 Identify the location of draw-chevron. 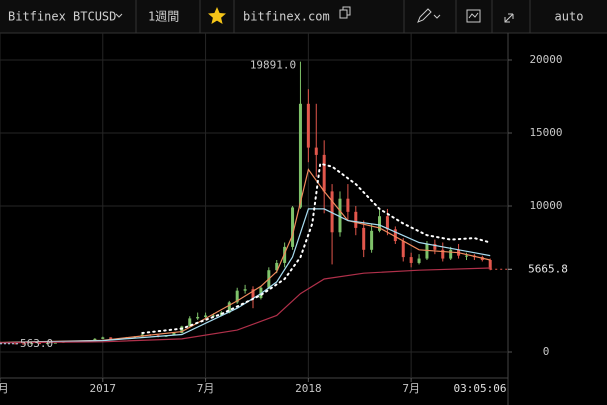
(437, 16).